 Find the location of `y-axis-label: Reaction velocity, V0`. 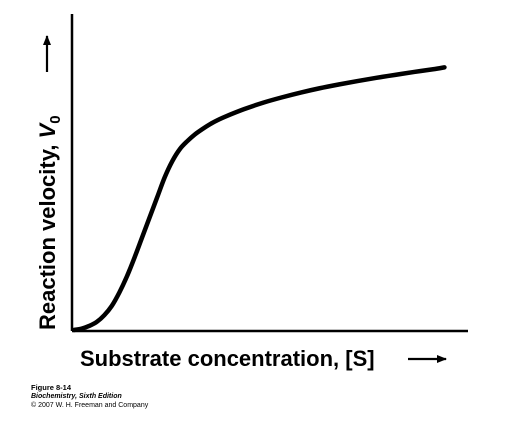

y-axis-label: Reaction velocity, V0 is located at coordinates (49, 222).